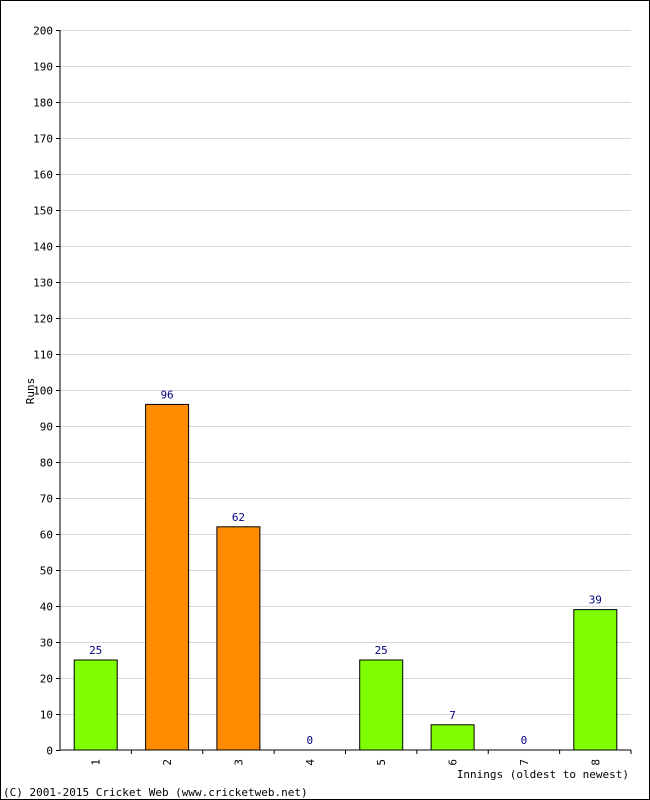 This screenshot has width=650, height=800. Describe the element at coordinates (46, 643) in the screenshot. I see `y-tick-label: 30` at that location.